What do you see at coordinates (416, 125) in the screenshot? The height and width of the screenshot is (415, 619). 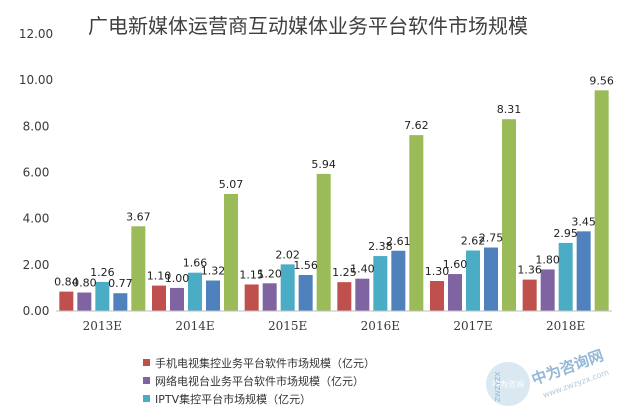 I see `data-label: 7.62` at bounding box center [416, 125].